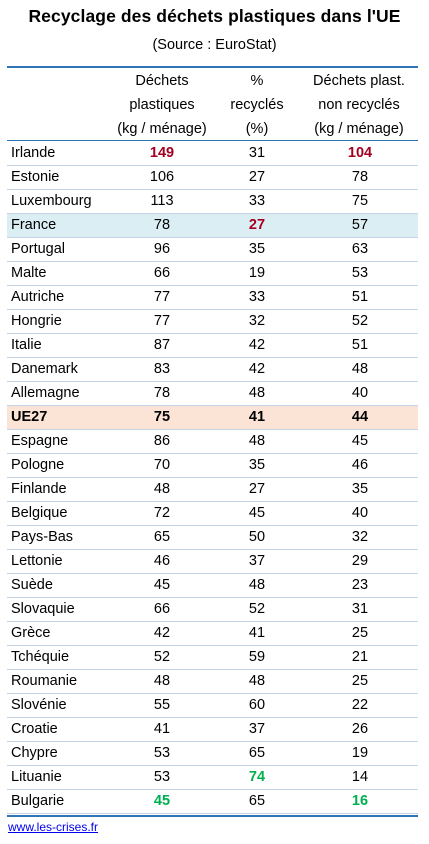 Image resolution: width=429 pixels, height=844 pixels. Describe the element at coordinates (34, 225) in the screenshot. I see `country-cell: France` at that location.